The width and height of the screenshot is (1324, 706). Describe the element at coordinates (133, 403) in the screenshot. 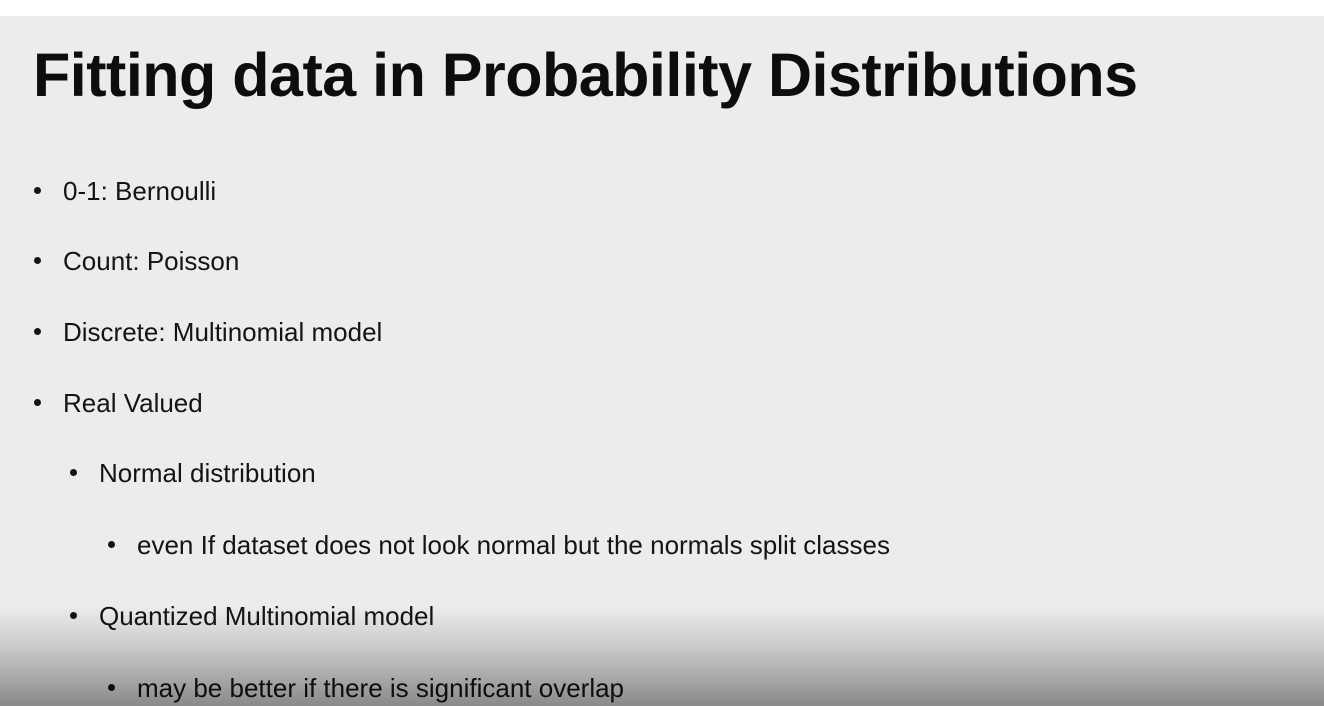

I see `bullet-text: Real Valued` at that location.